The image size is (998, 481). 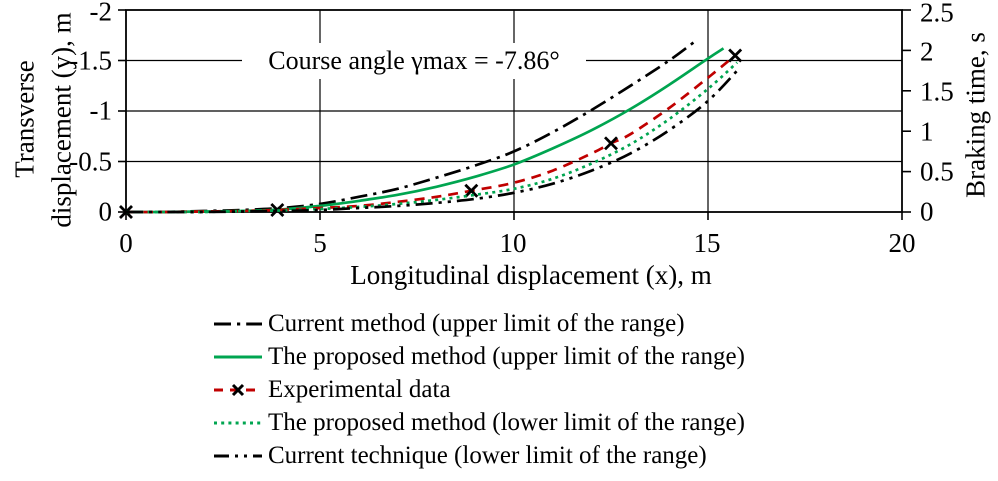 What do you see at coordinates (238, 455) in the screenshot?
I see `legend-swatch-dashdotdot-line` at bounding box center [238, 455].